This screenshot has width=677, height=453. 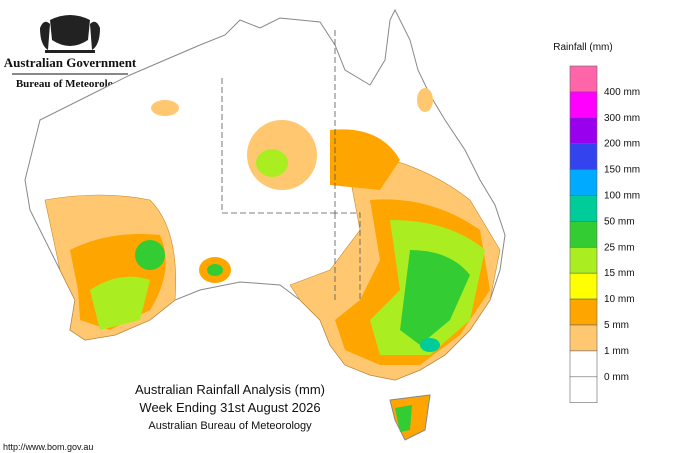 What do you see at coordinates (70, 84) in the screenshot?
I see `agency-name: Bureau of Meteorology` at bounding box center [70, 84].